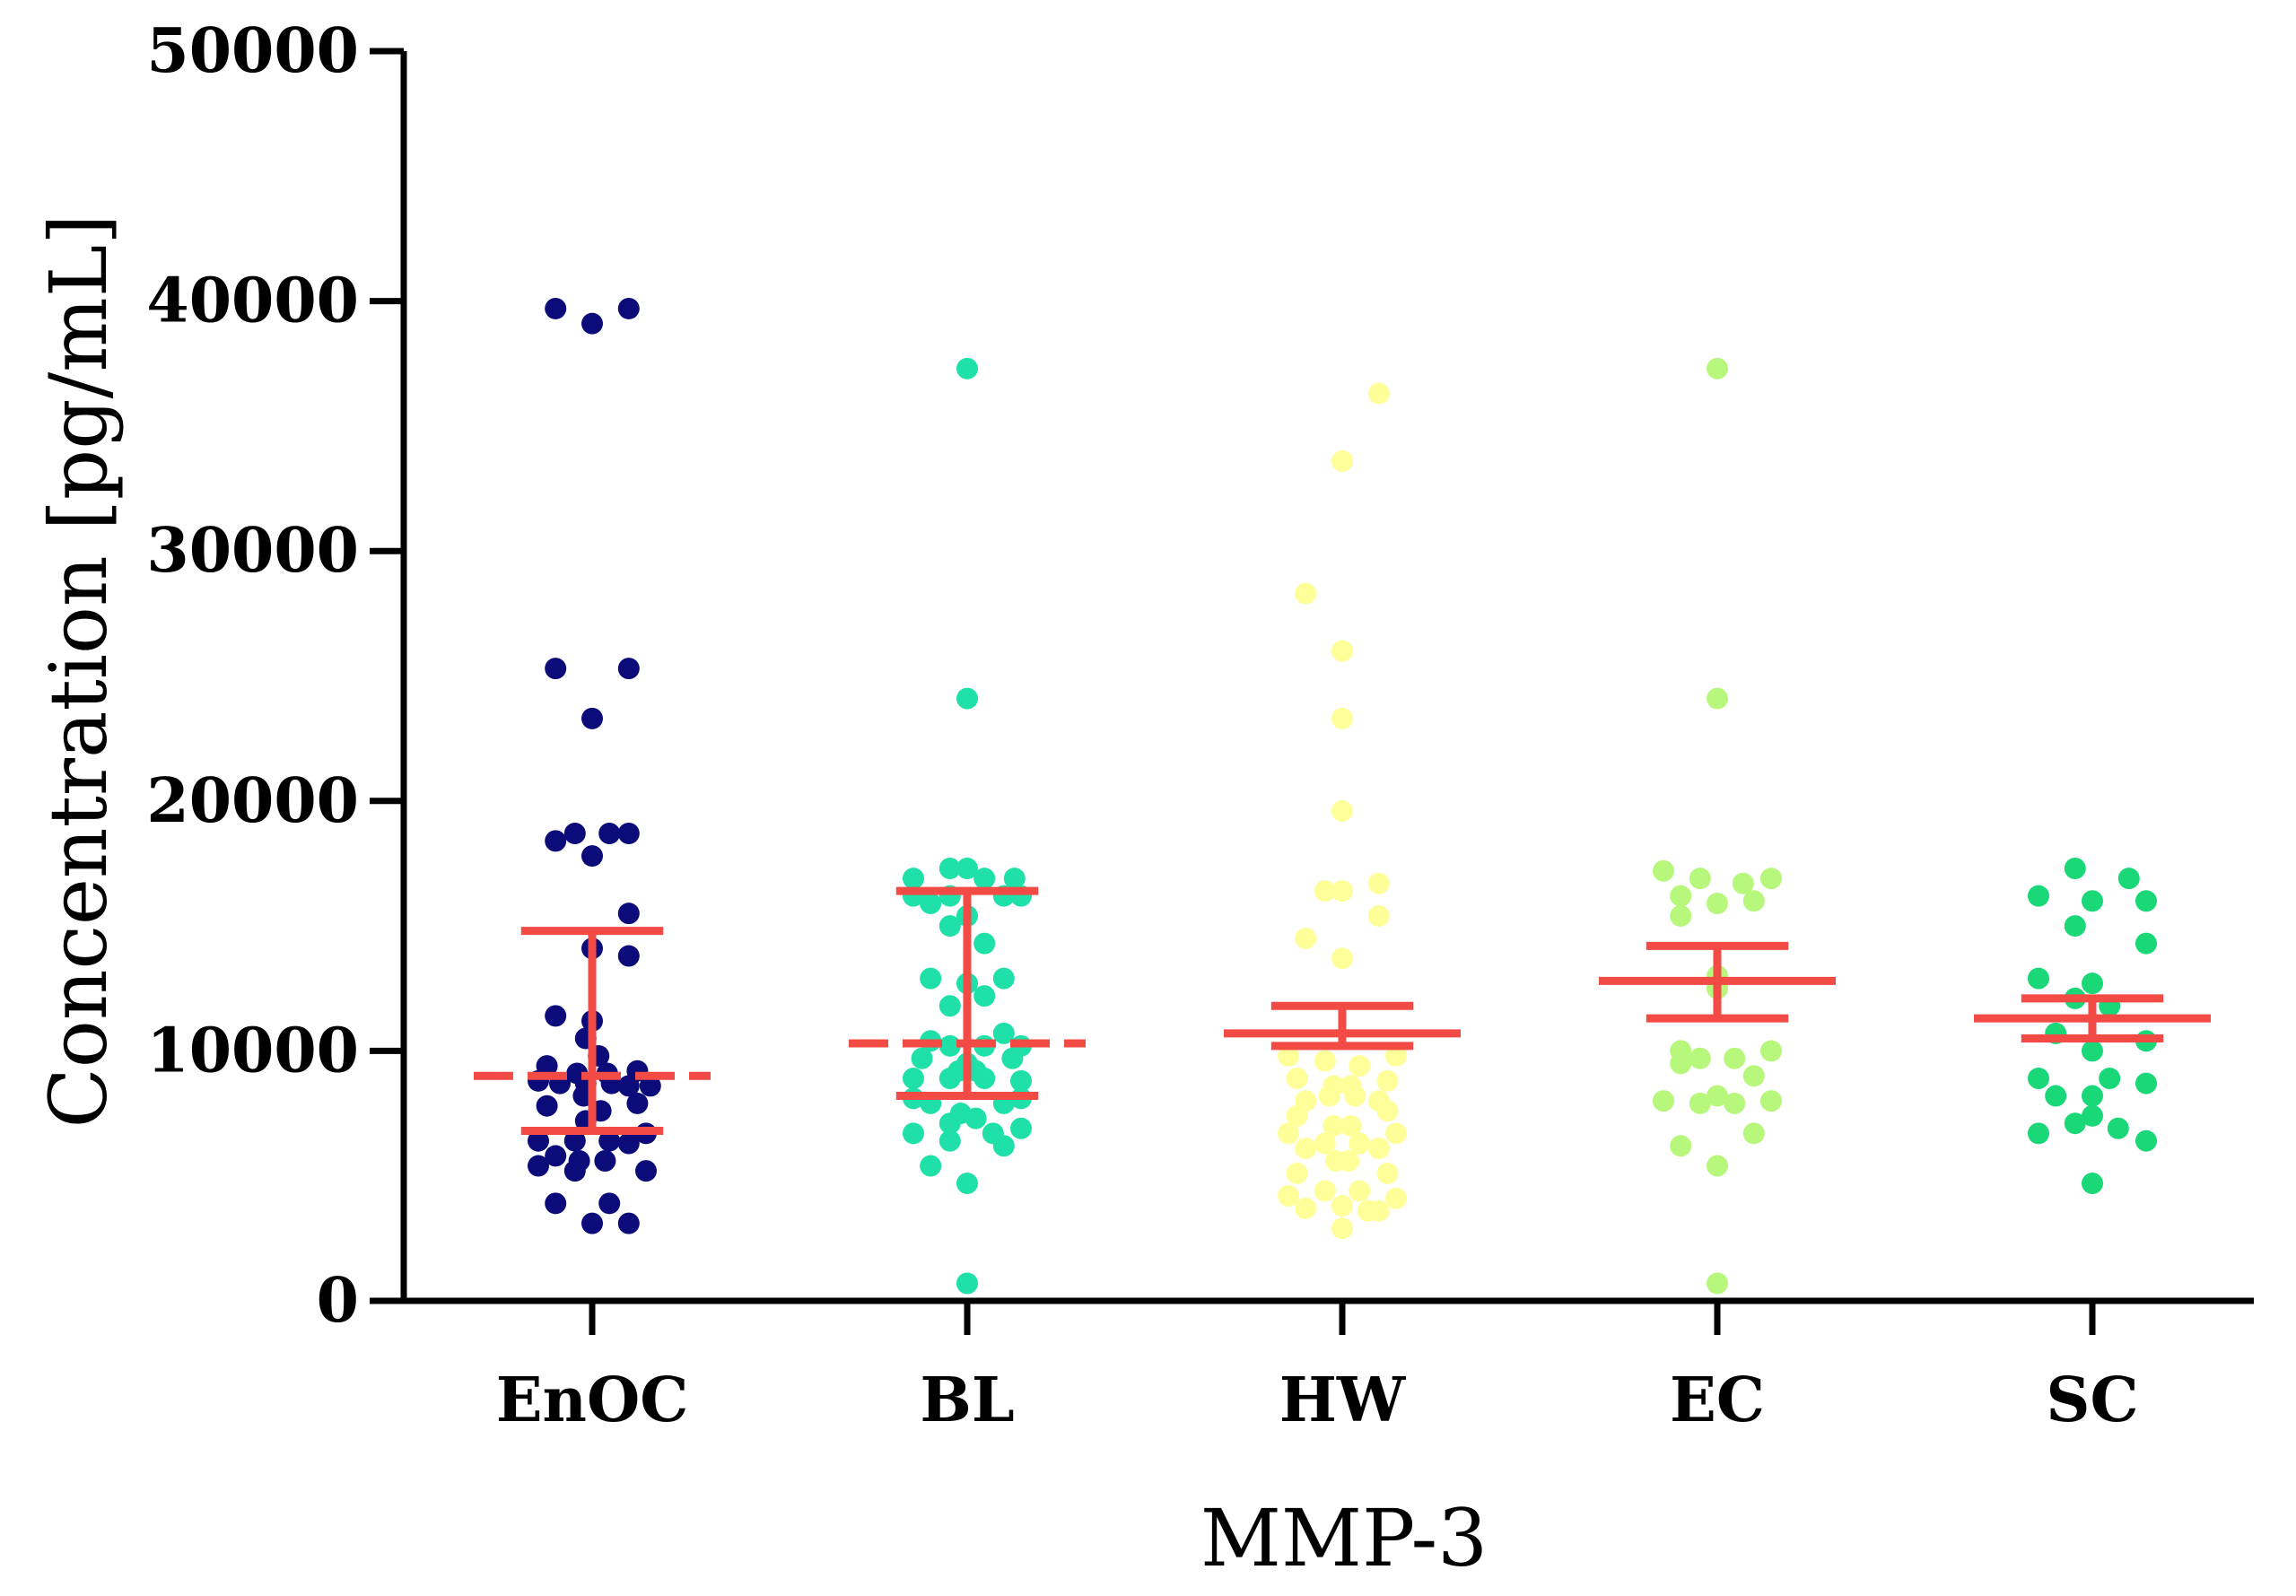  What do you see at coordinates (1344, 1538) in the screenshot?
I see `x-axis-title: MMP-3` at bounding box center [1344, 1538].